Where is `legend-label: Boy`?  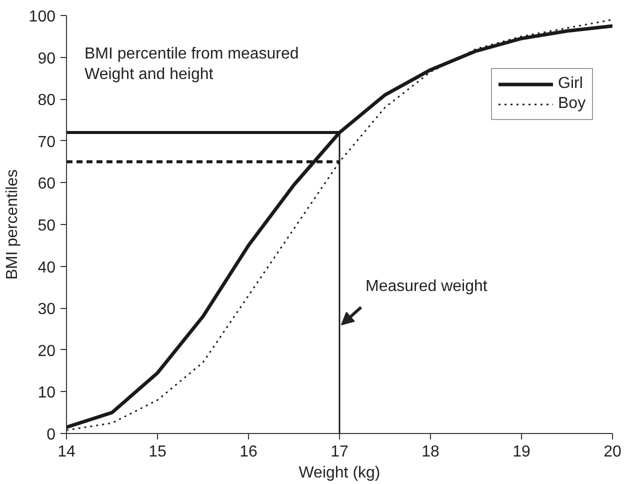
legend-label: Boy is located at coordinates (572, 104).